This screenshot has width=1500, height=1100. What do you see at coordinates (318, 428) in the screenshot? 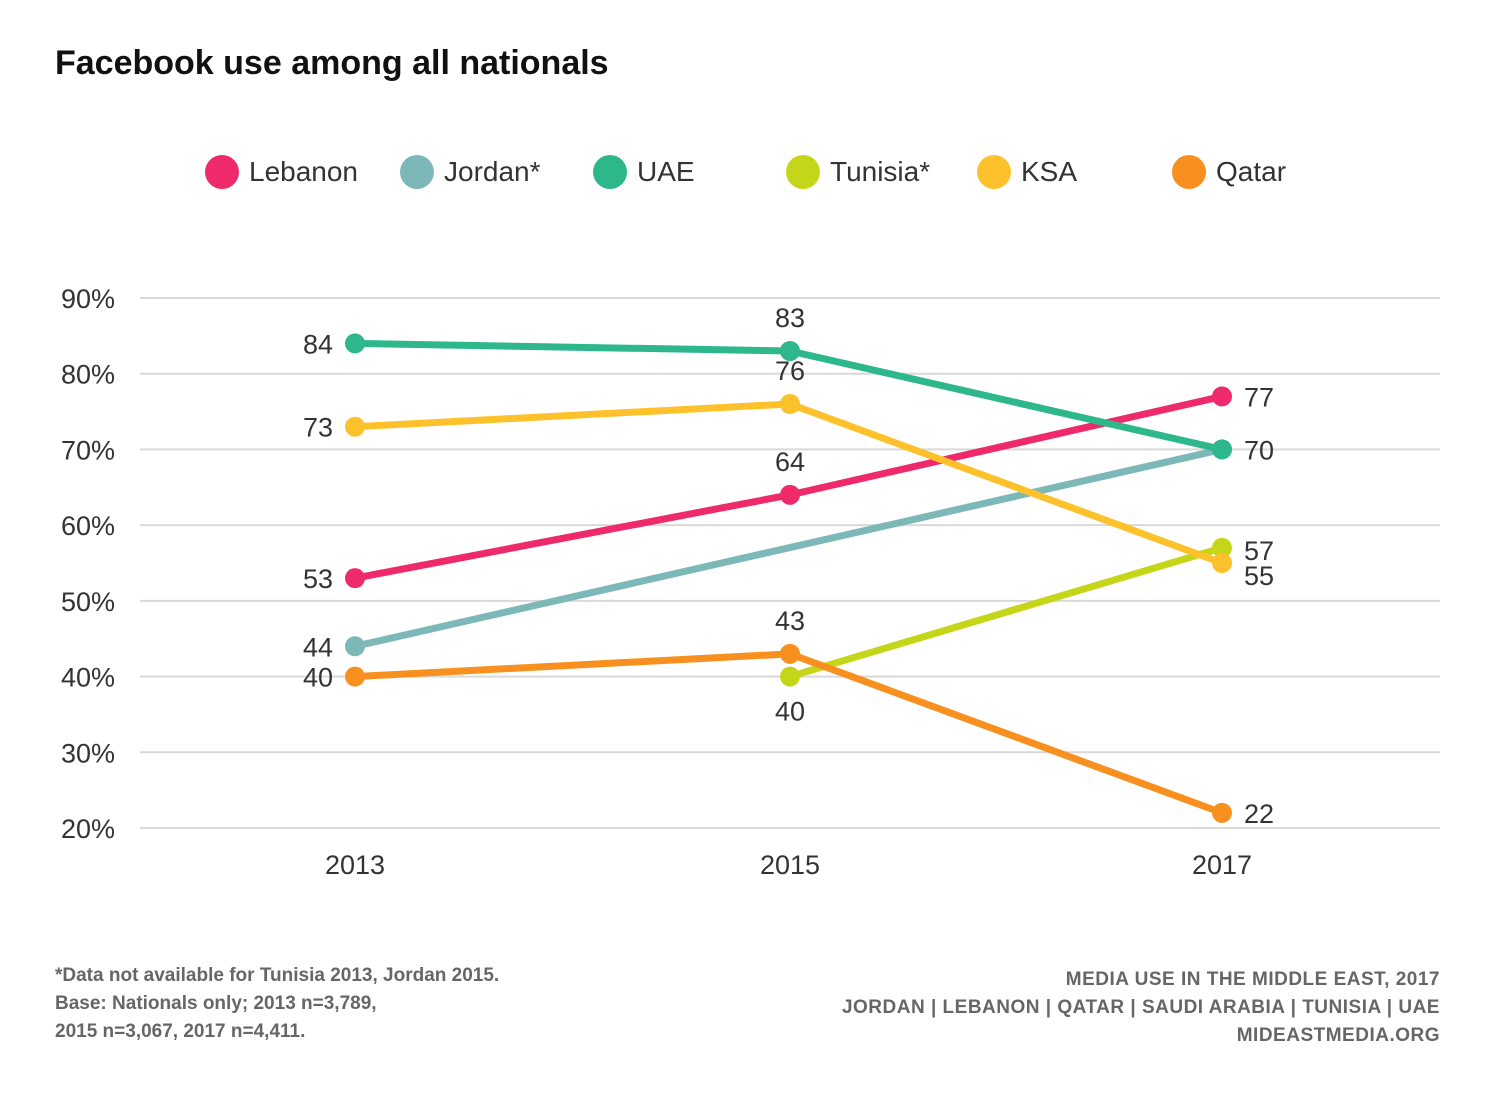
I see `data-label-ksa-2013: 73` at bounding box center [318, 428].